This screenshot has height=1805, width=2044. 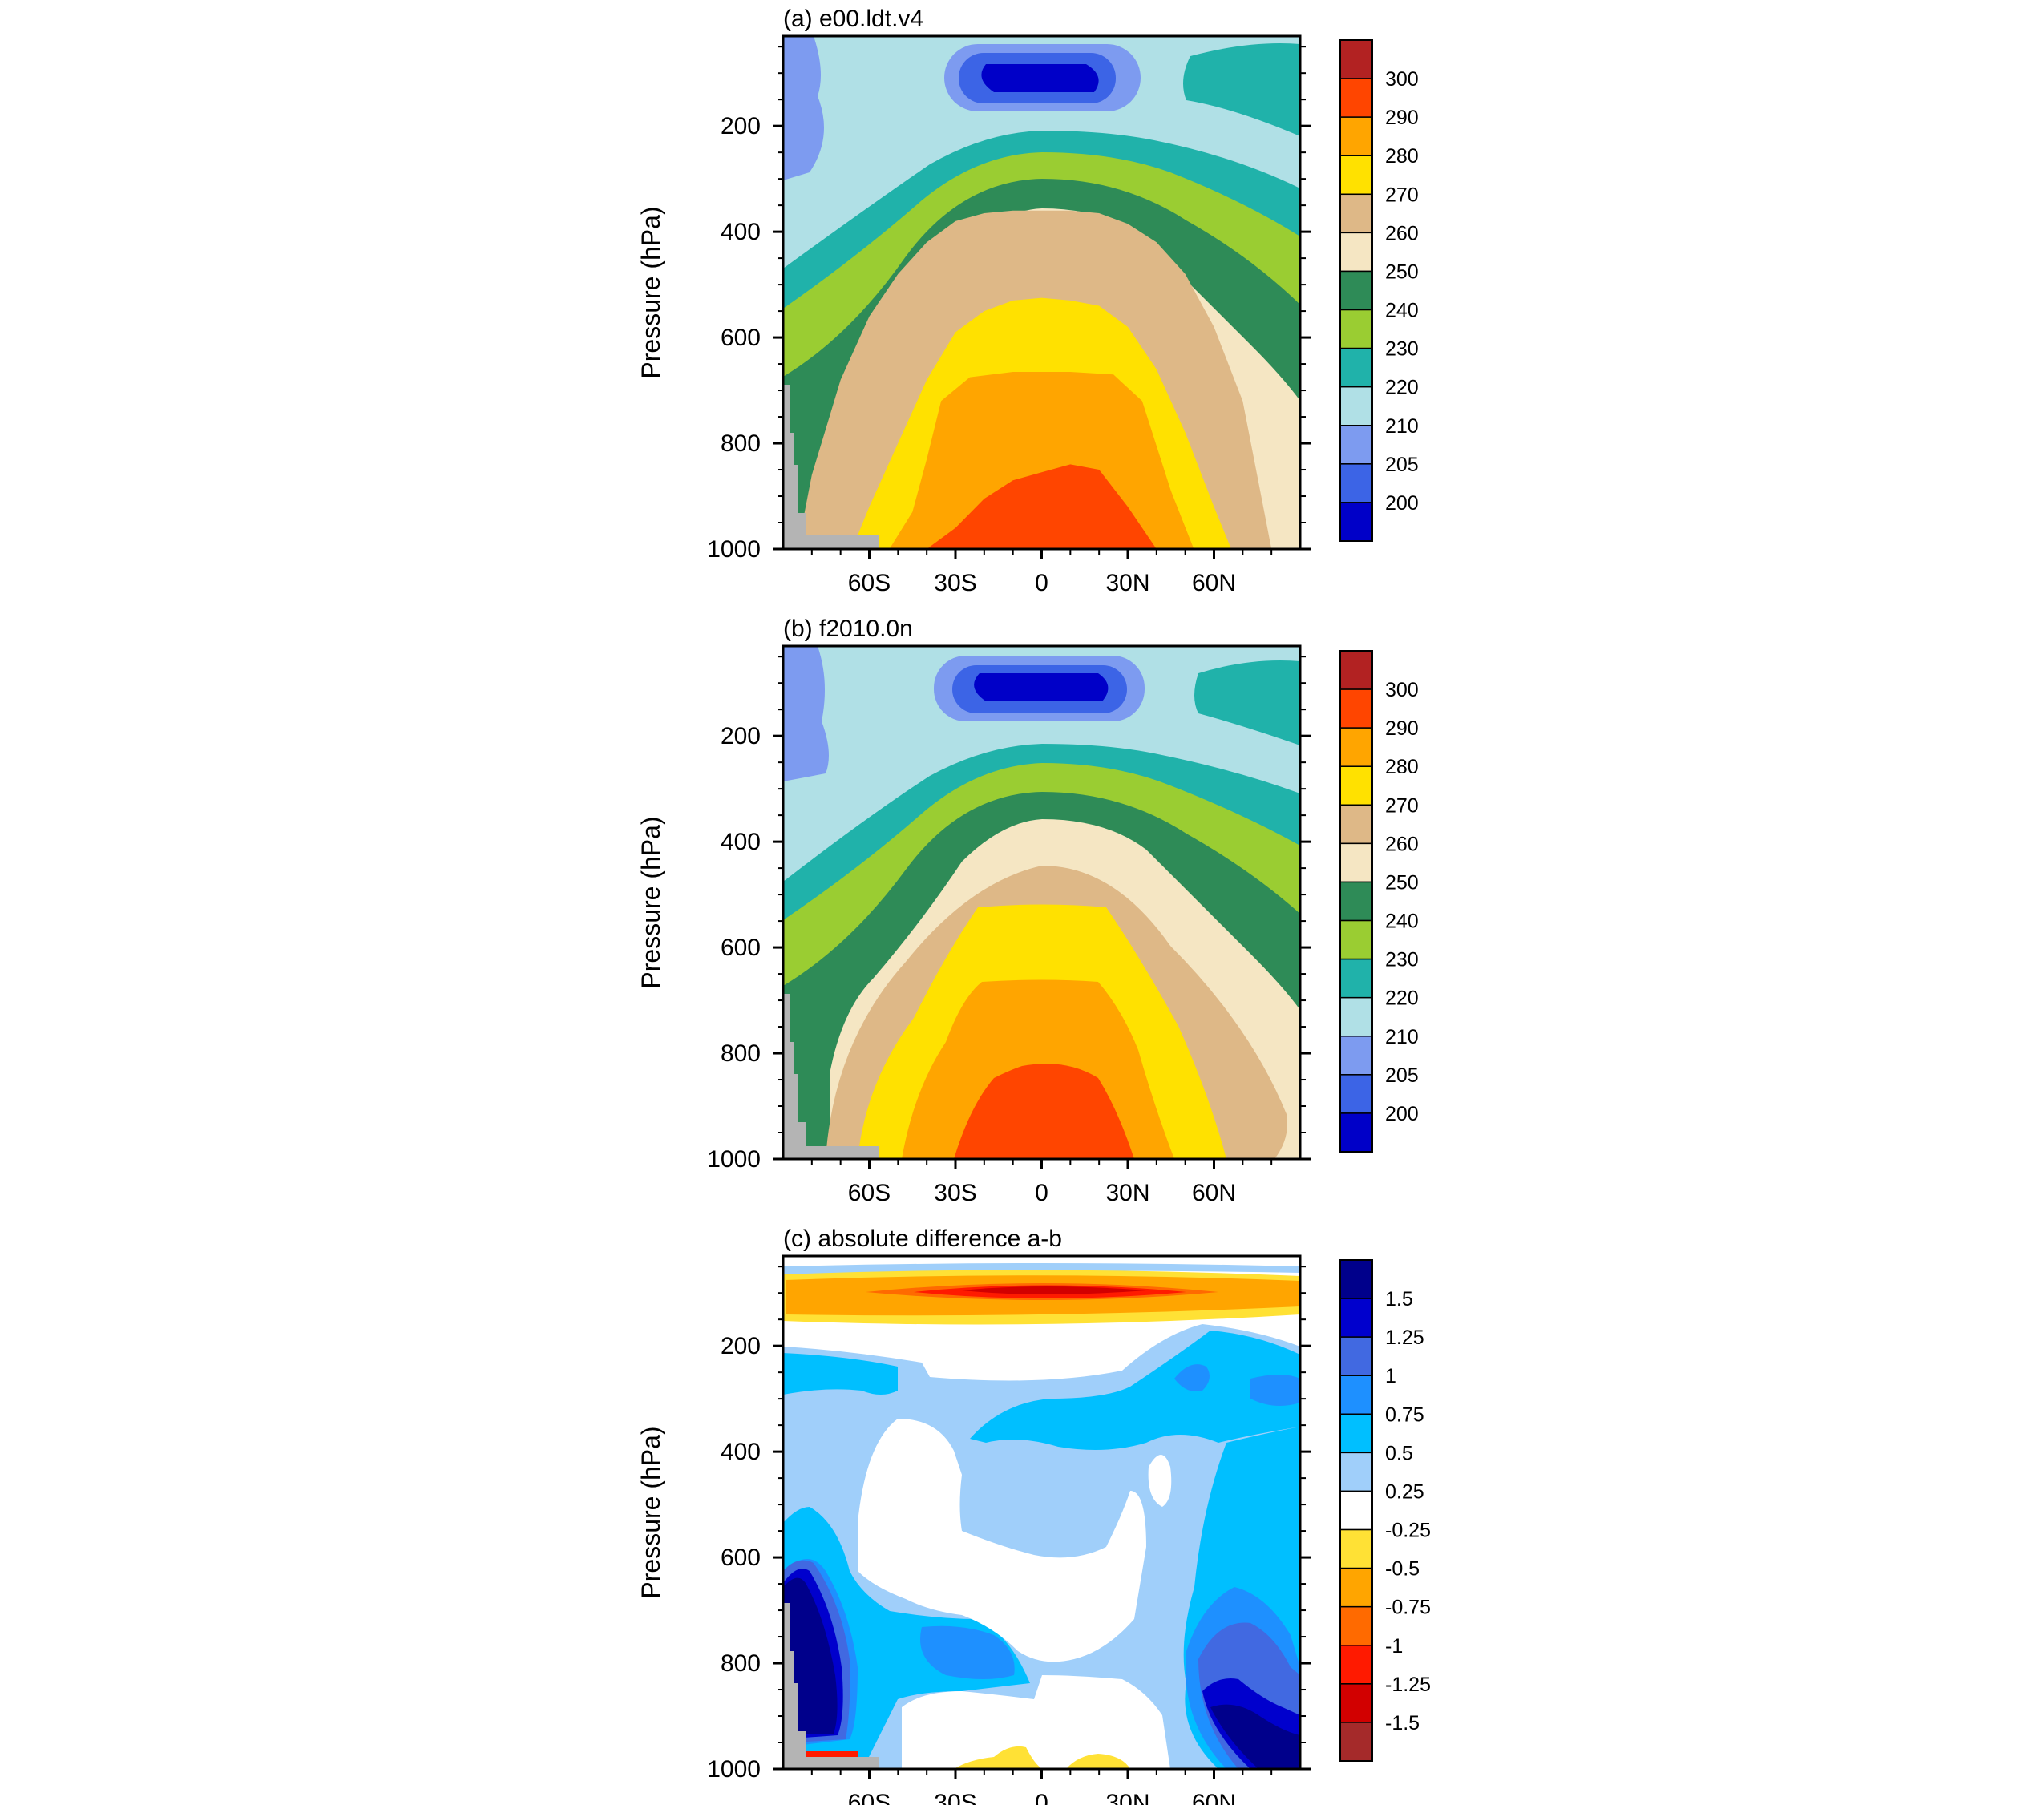 What do you see at coordinates (1034, 379) in the screenshot?
I see `panel-a-contours` at bounding box center [1034, 379].